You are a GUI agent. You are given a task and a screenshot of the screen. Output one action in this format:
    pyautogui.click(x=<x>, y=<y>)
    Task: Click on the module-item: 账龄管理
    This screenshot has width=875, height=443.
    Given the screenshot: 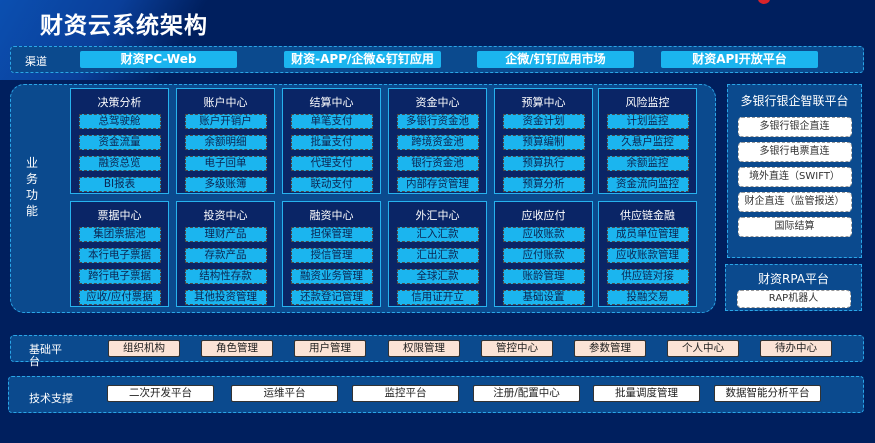 What is the action you would take?
    pyautogui.click(x=543, y=276)
    